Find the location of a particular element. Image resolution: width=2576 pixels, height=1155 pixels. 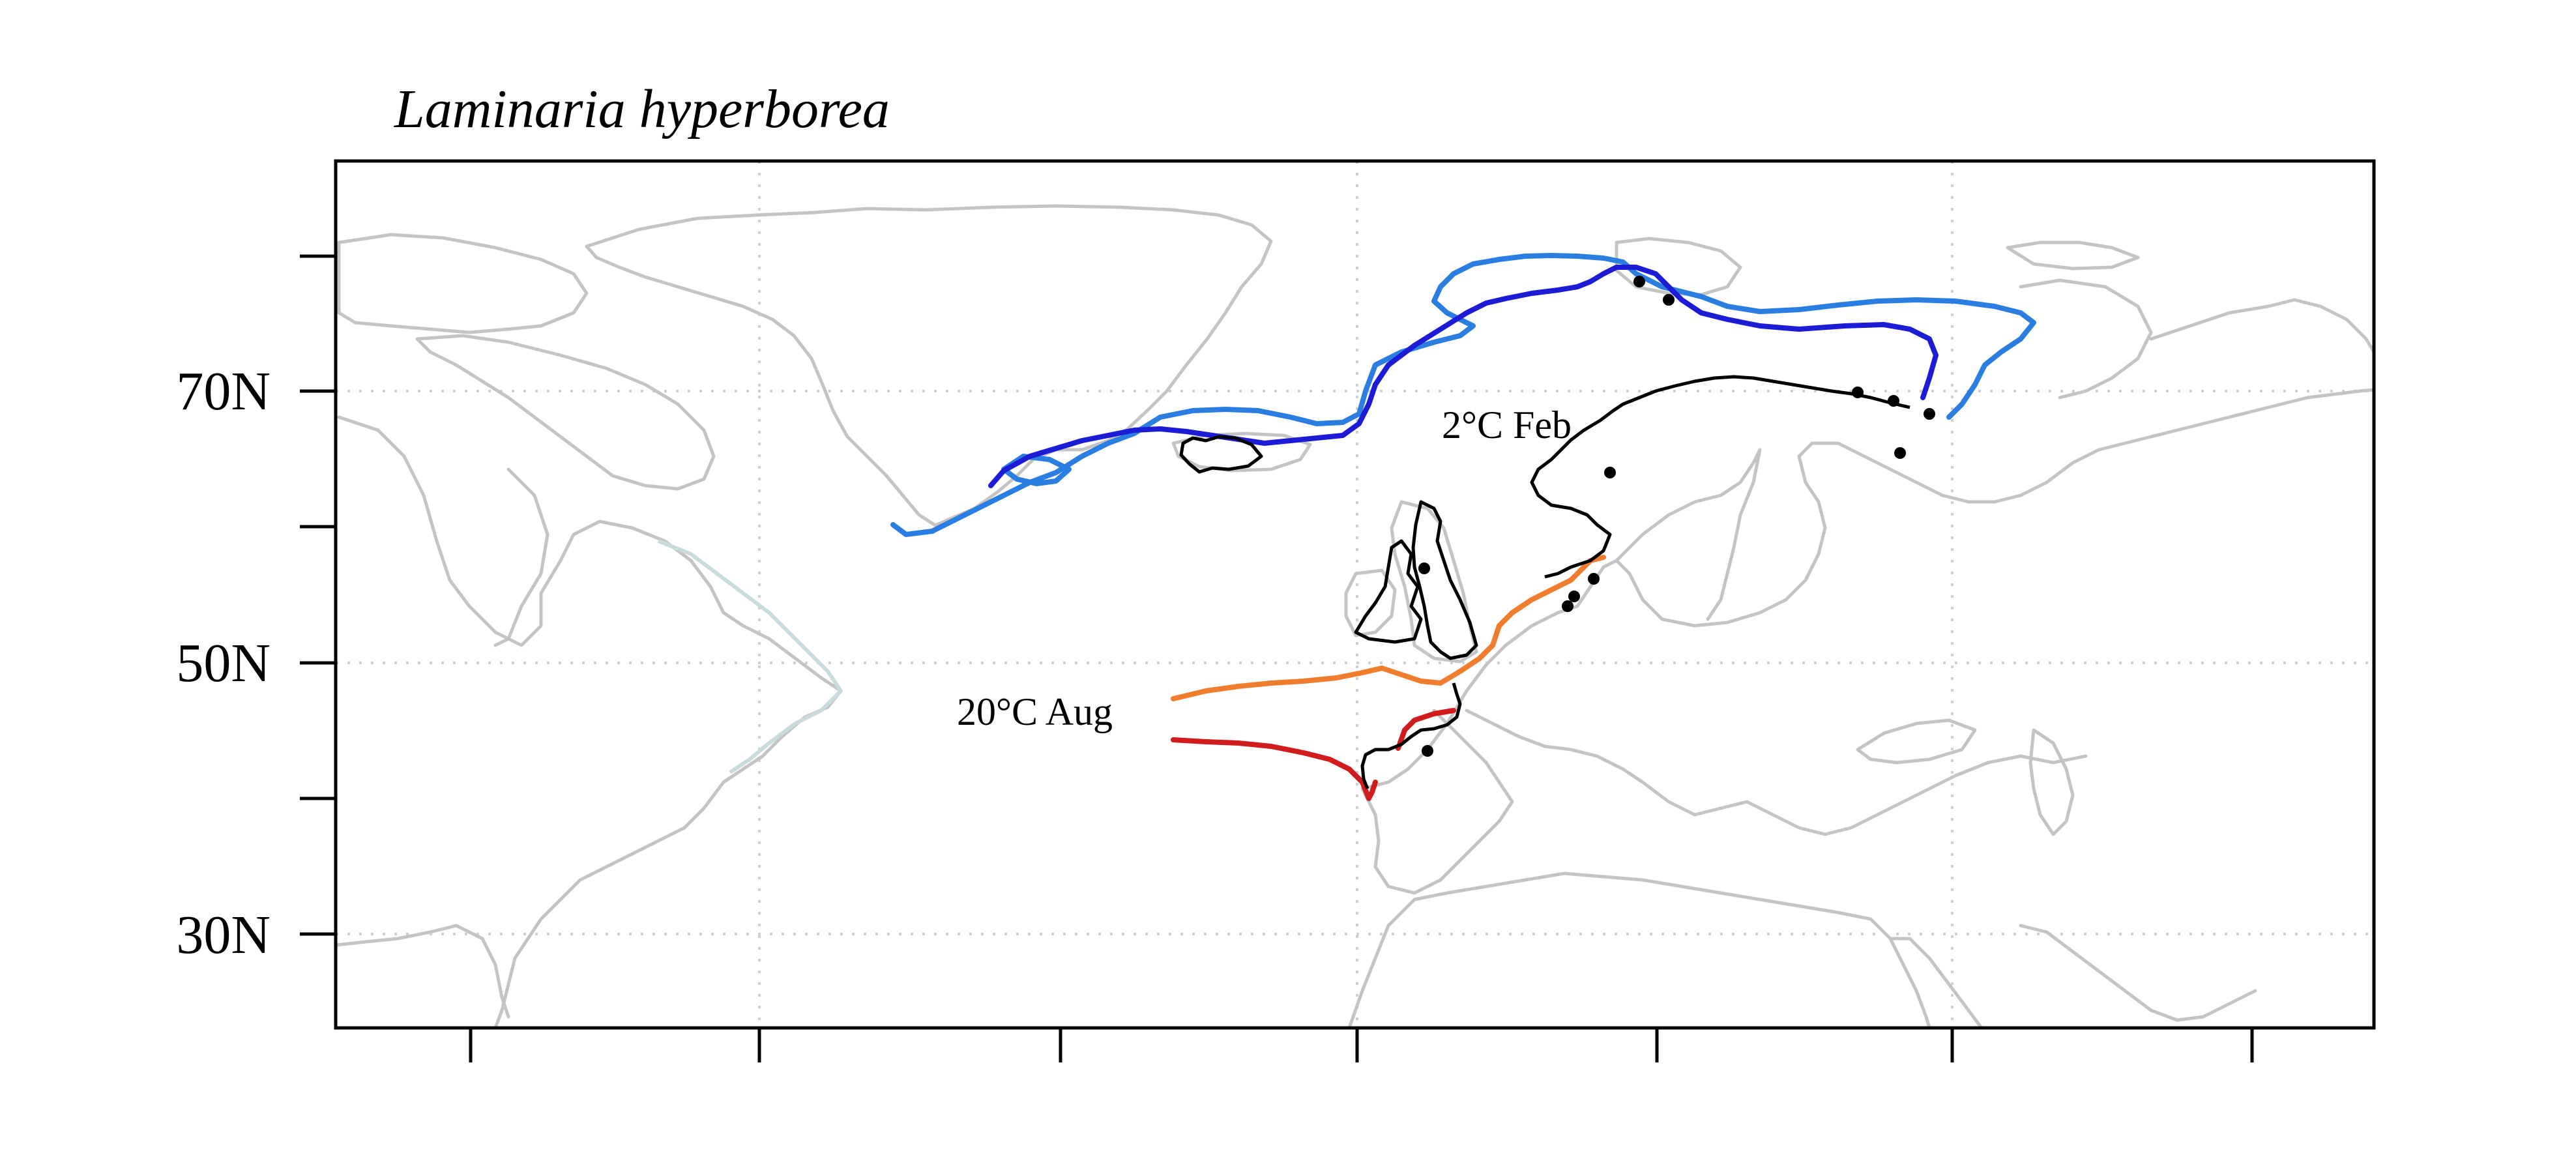

coastline-black-sea is located at coordinates (1916, 741).